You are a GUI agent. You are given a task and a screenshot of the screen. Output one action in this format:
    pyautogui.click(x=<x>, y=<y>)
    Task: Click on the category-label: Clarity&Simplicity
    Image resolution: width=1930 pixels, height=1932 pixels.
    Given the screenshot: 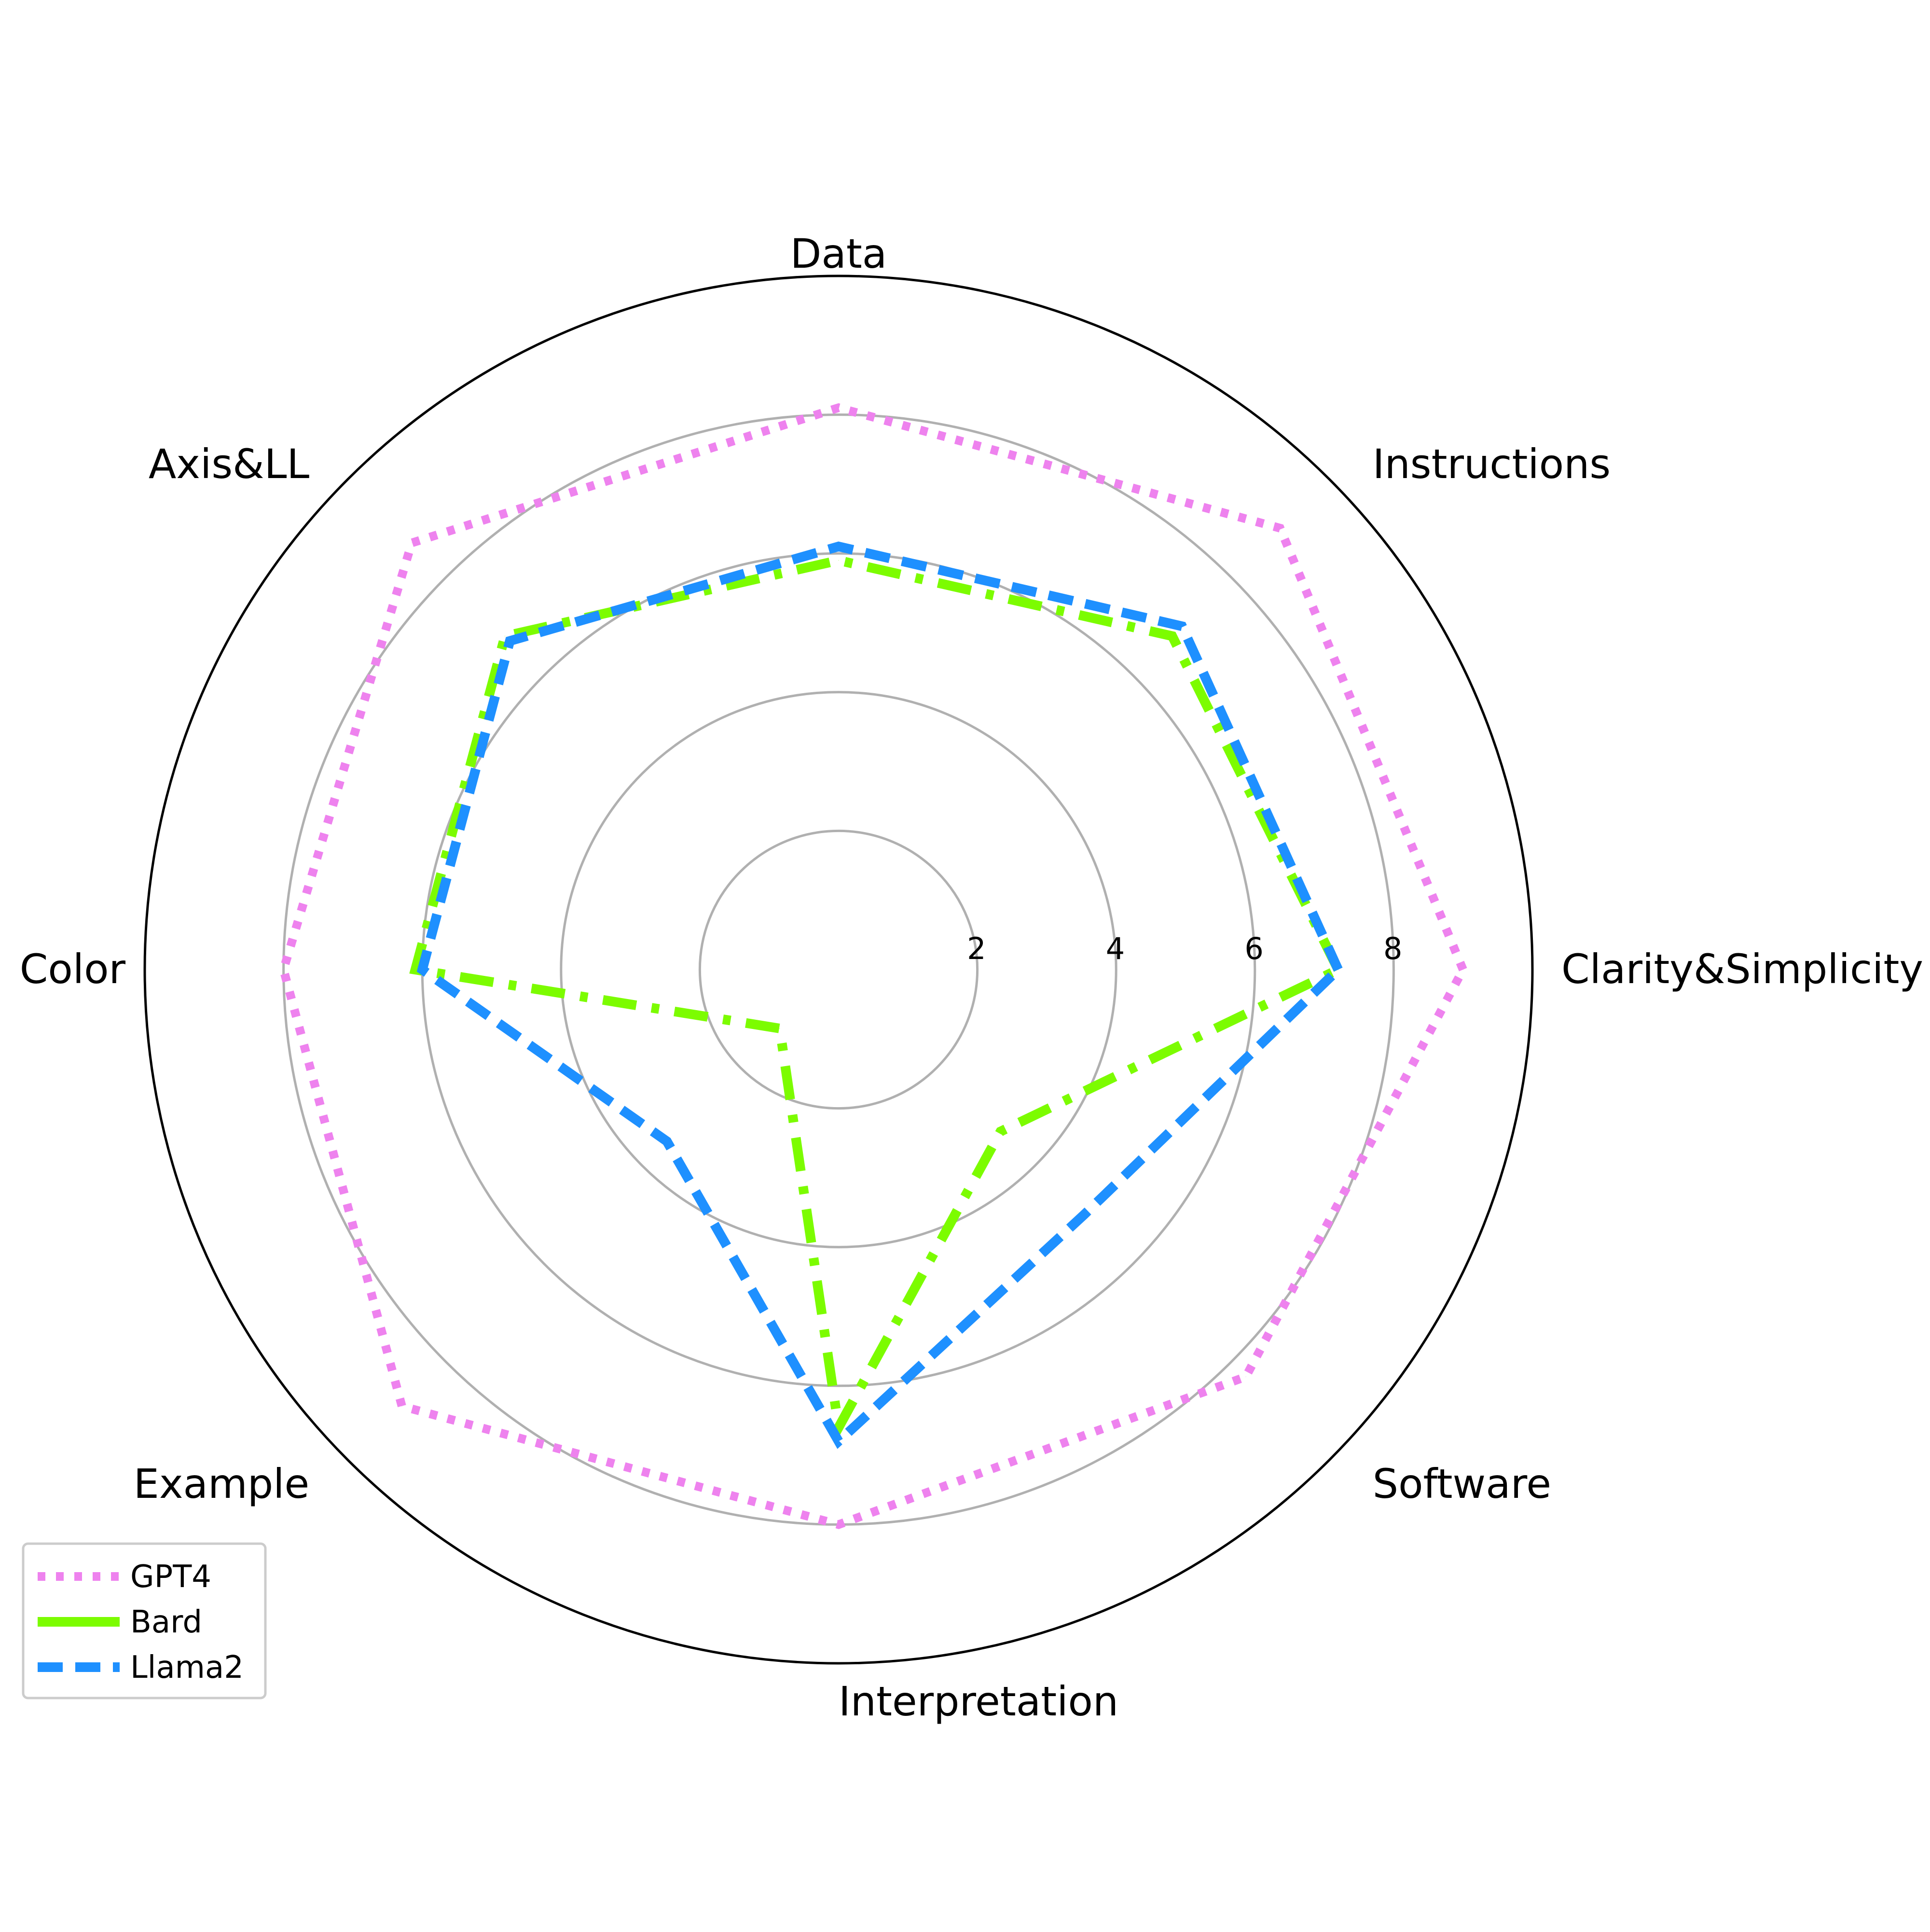 What is the action you would take?
    pyautogui.click(x=1742, y=969)
    